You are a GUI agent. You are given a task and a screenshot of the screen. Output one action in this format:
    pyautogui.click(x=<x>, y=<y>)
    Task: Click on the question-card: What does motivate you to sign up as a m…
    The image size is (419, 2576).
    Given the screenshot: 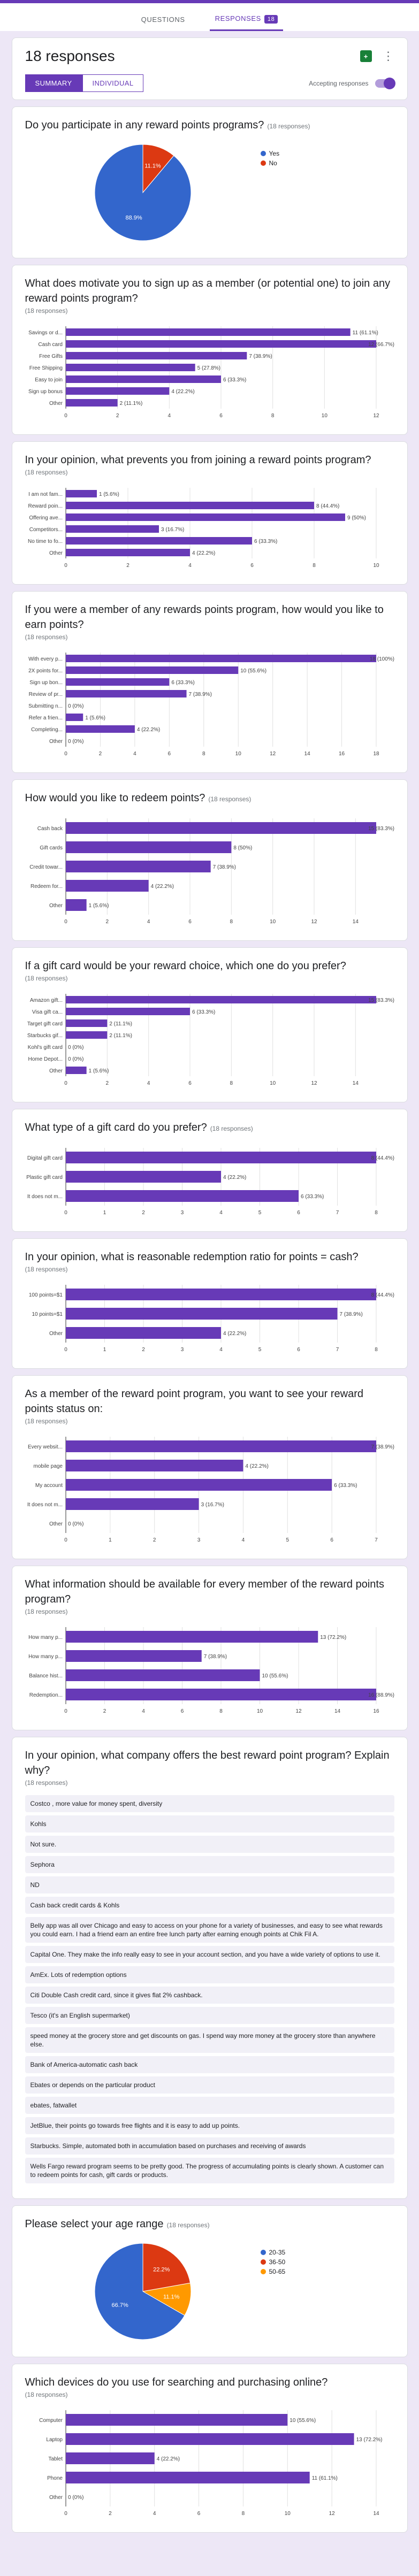 What is the action you would take?
    pyautogui.click(x=210, y=350)
    